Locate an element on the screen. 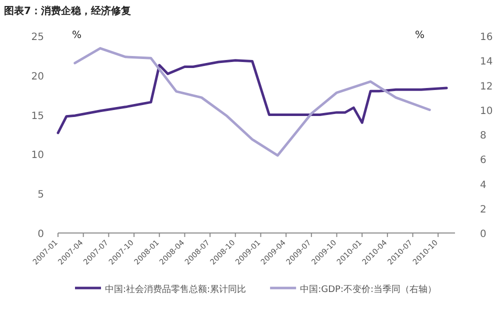 The width and height of the screenshot is (500, 336). y2-tick-label: 0 is located at coordinates (483, 234).